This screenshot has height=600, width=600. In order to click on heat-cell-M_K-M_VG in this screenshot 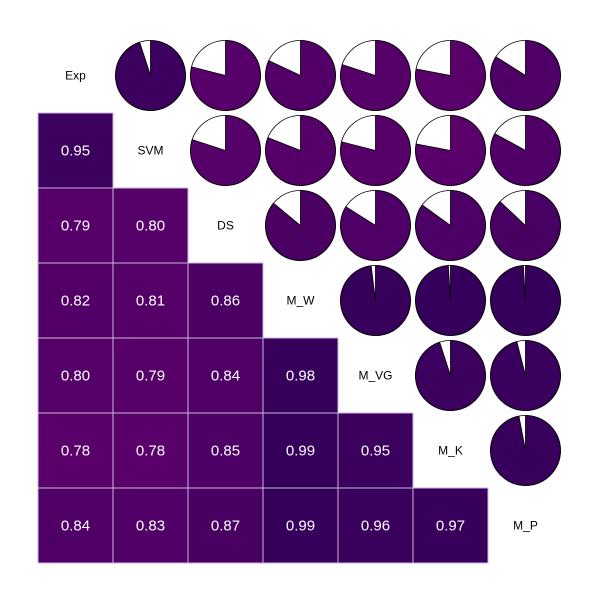, I will do `click(375, 450)`.